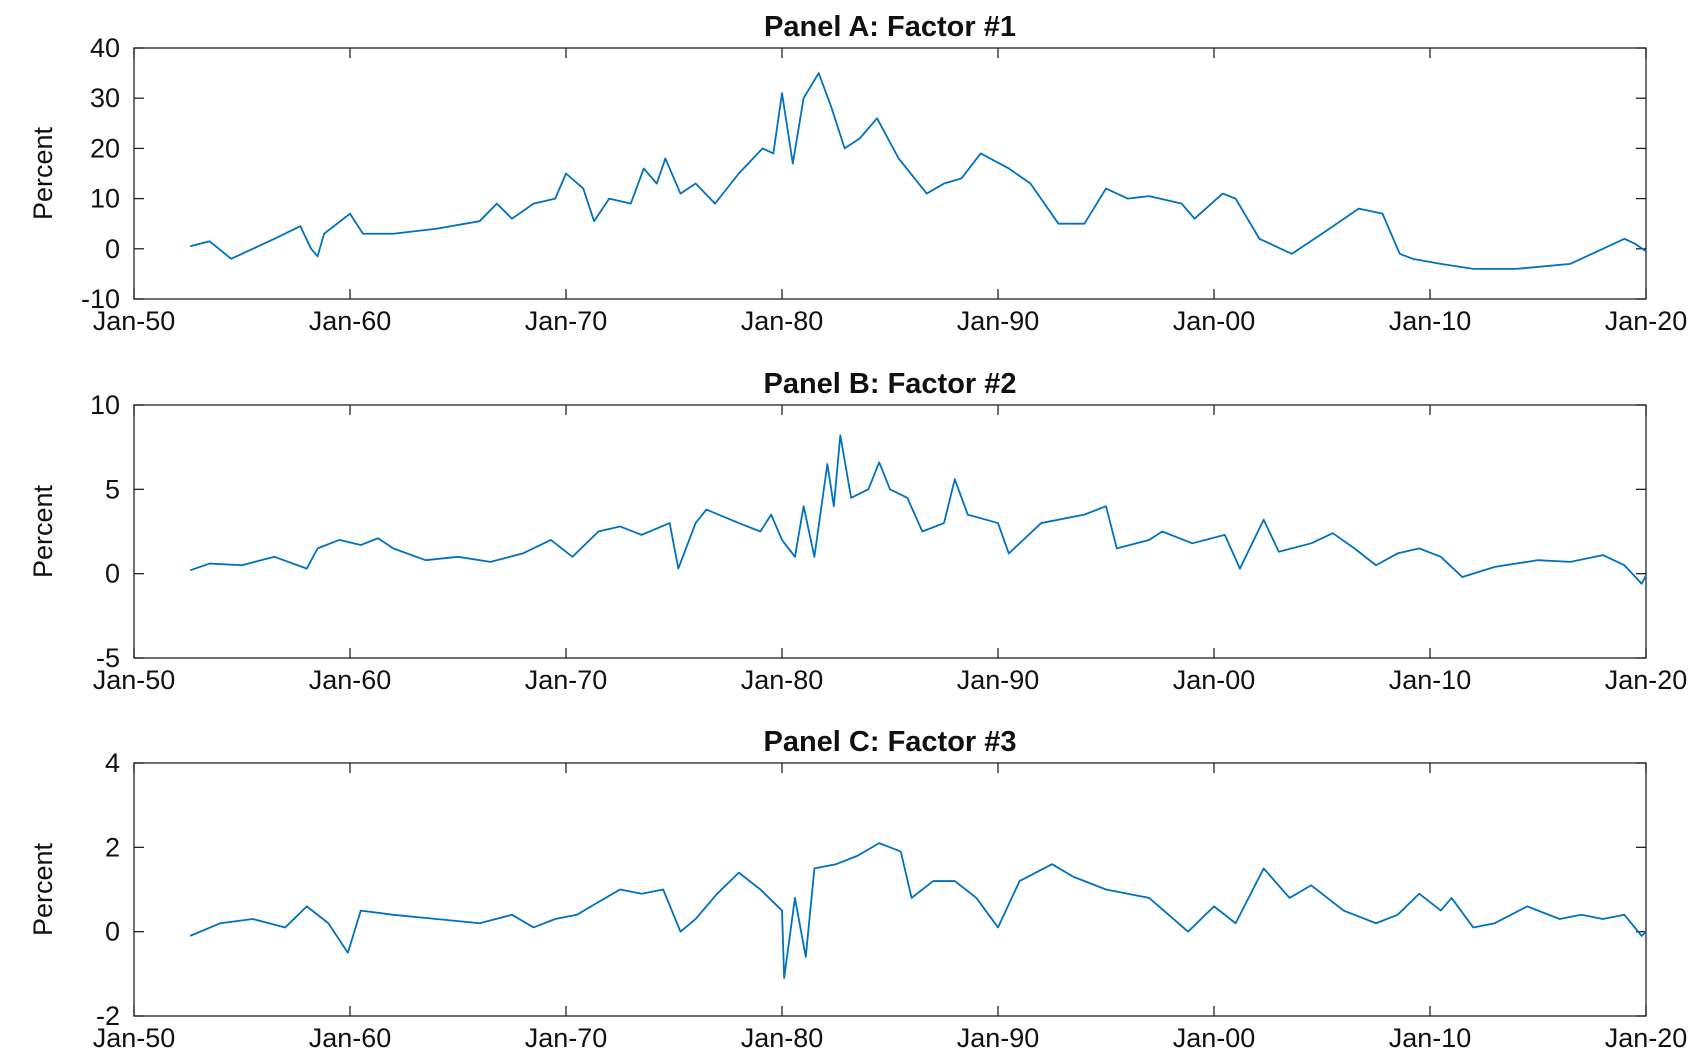 The width and height of the screenshot is (1701, 1064). Describe the element at coordinates (105, 148) in the screenshot. I see `y-tick-label: 20` at that location.